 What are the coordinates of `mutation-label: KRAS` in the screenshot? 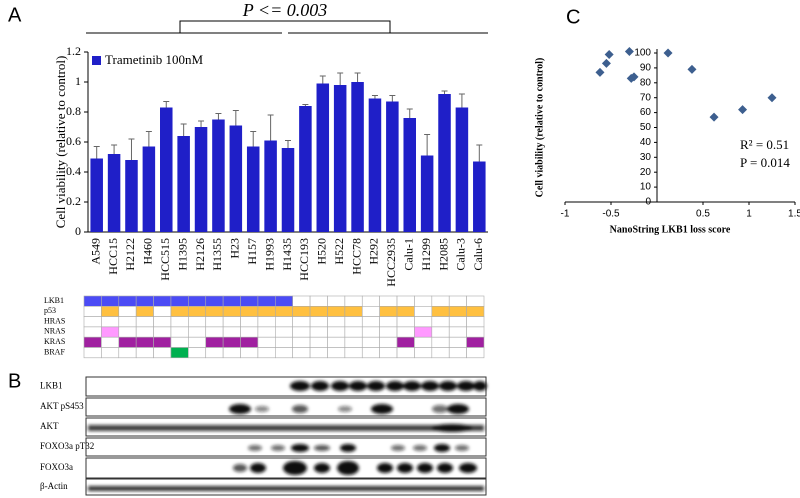 It's located at (54, 341).